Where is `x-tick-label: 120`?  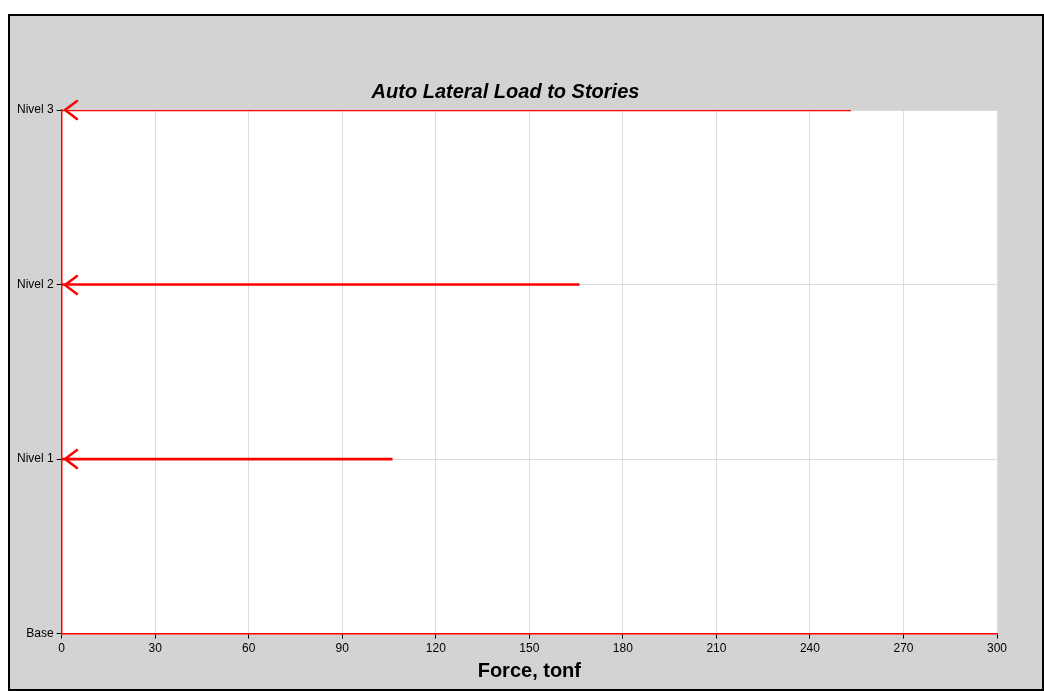 x-tick-label: 120 is located at coordinates (436, 648).